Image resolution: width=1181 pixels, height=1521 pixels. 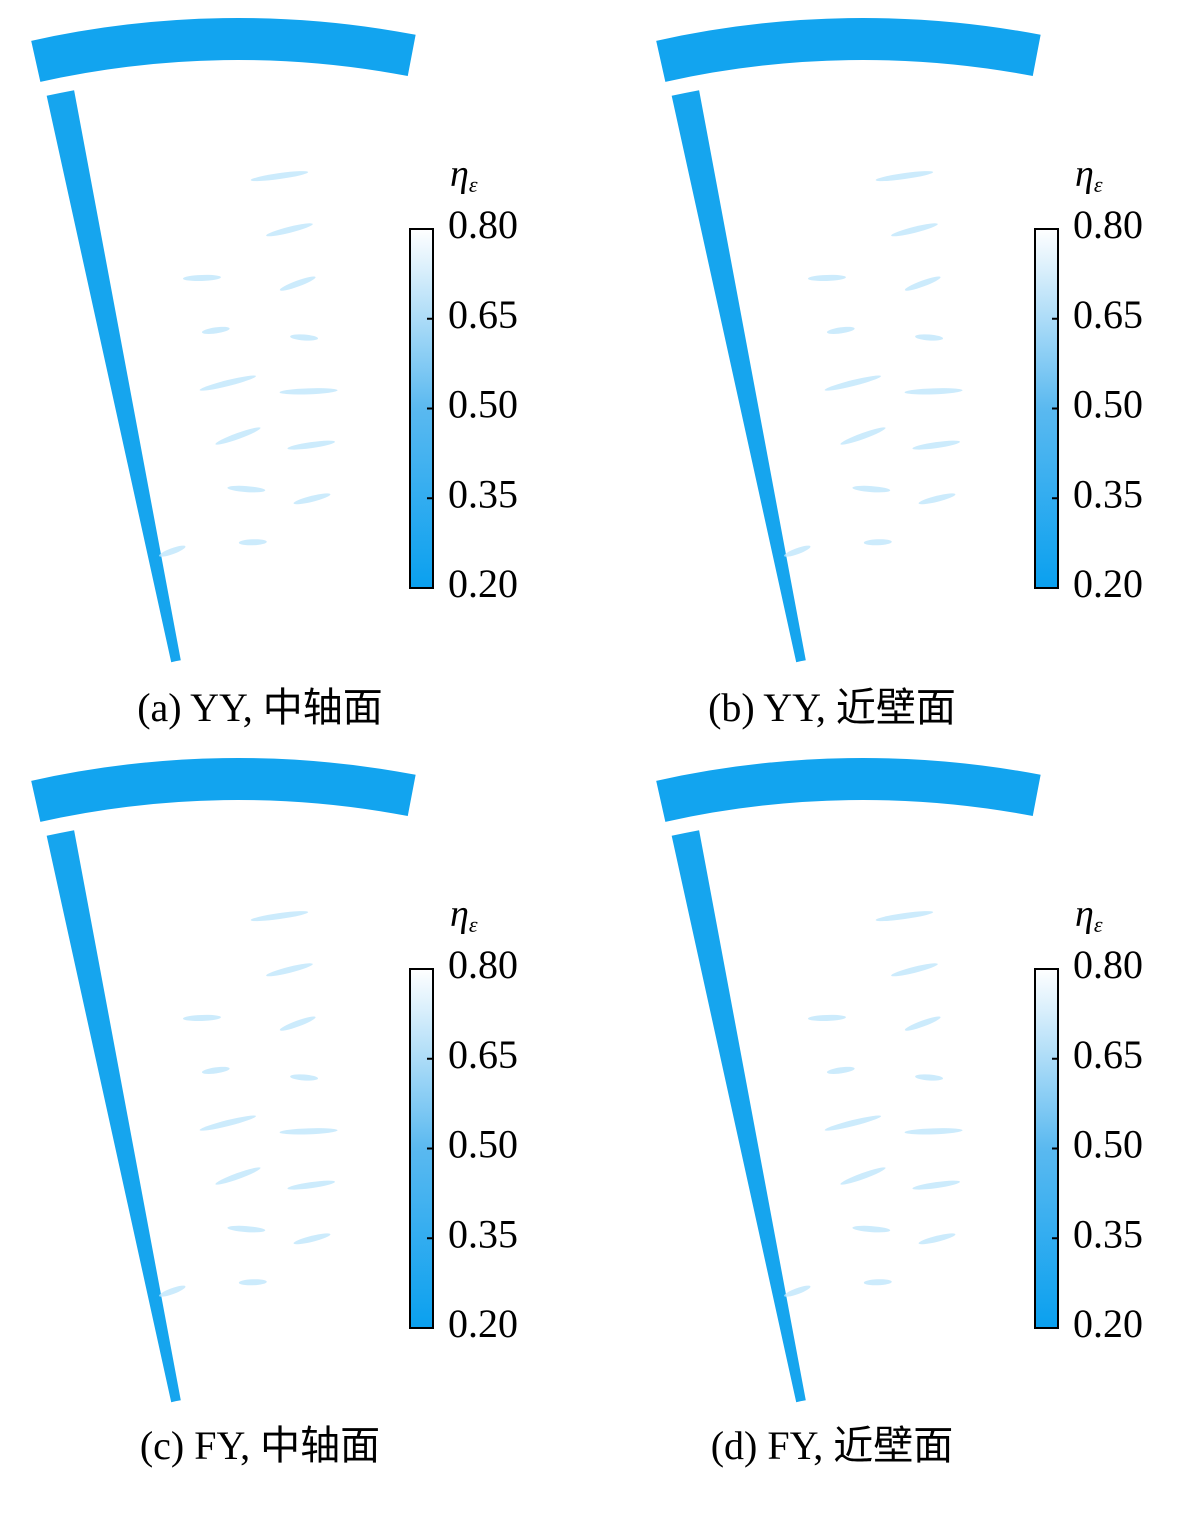 I want to click on panel-caption: (c) FY, 中轴面, so click(x=260, y=1445).